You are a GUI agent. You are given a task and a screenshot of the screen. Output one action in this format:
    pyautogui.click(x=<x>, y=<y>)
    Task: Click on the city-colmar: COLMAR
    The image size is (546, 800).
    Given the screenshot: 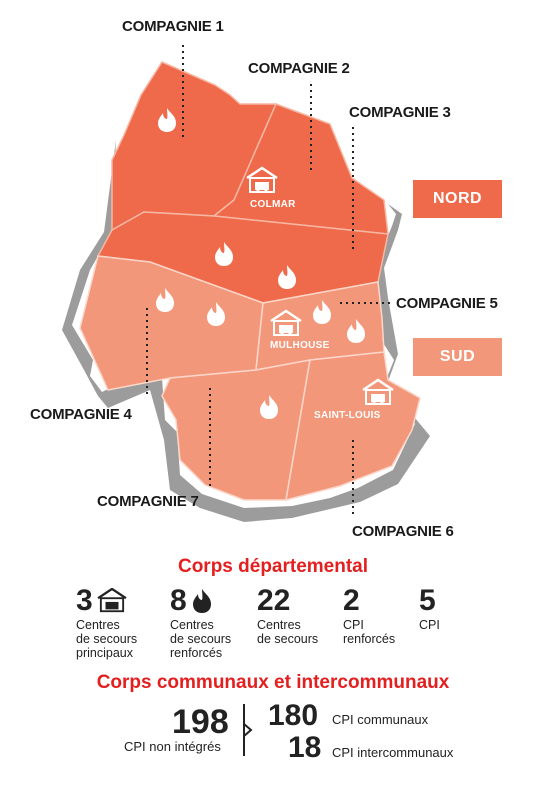 What is the action you would take?
    pyautogui.click(x=273, y=204)
    